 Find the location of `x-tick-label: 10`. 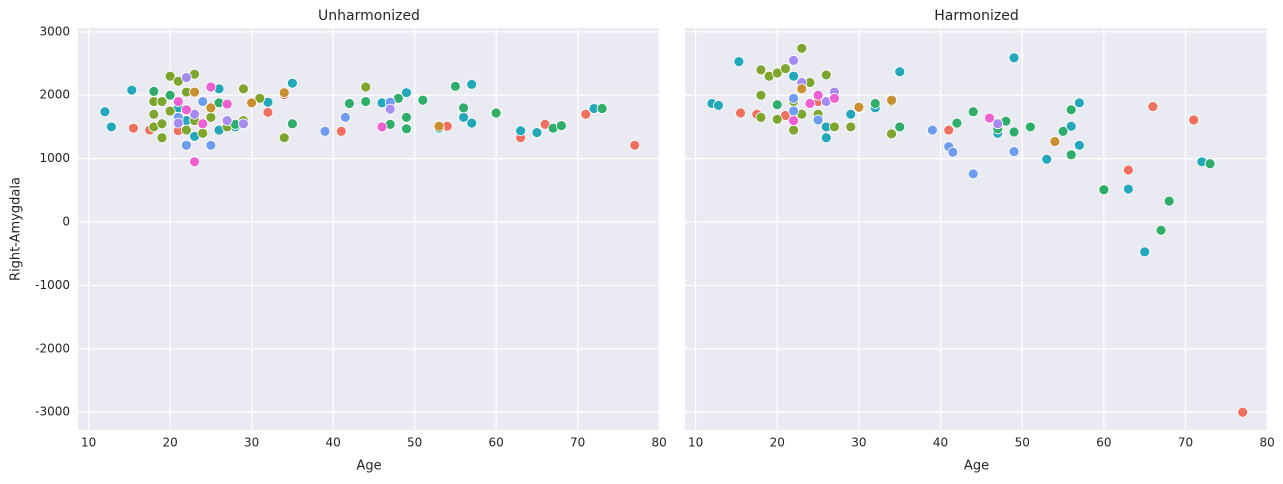

x-tick-label: 10 is located at coordinates (695, 443).